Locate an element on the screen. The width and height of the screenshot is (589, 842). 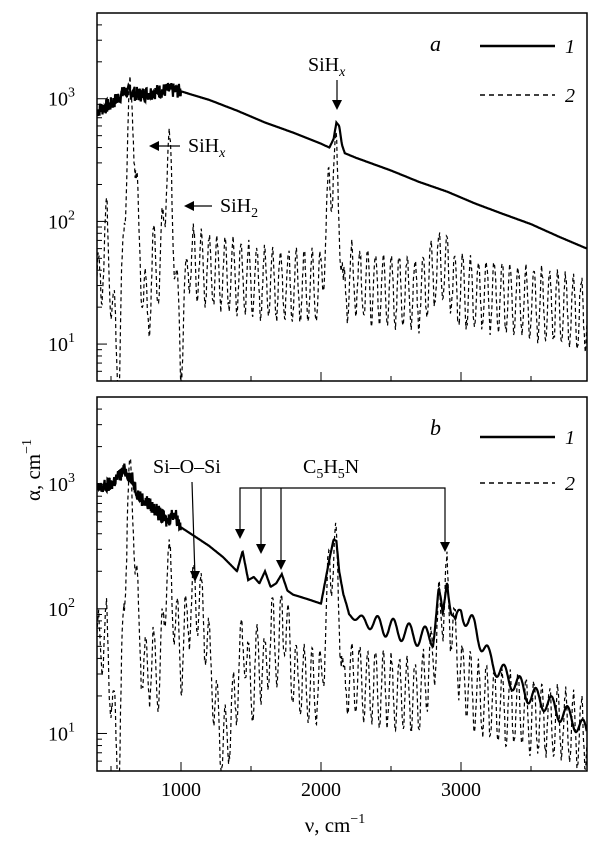
annotation-sih2: SiH2 is located at coordinates (221, 208).